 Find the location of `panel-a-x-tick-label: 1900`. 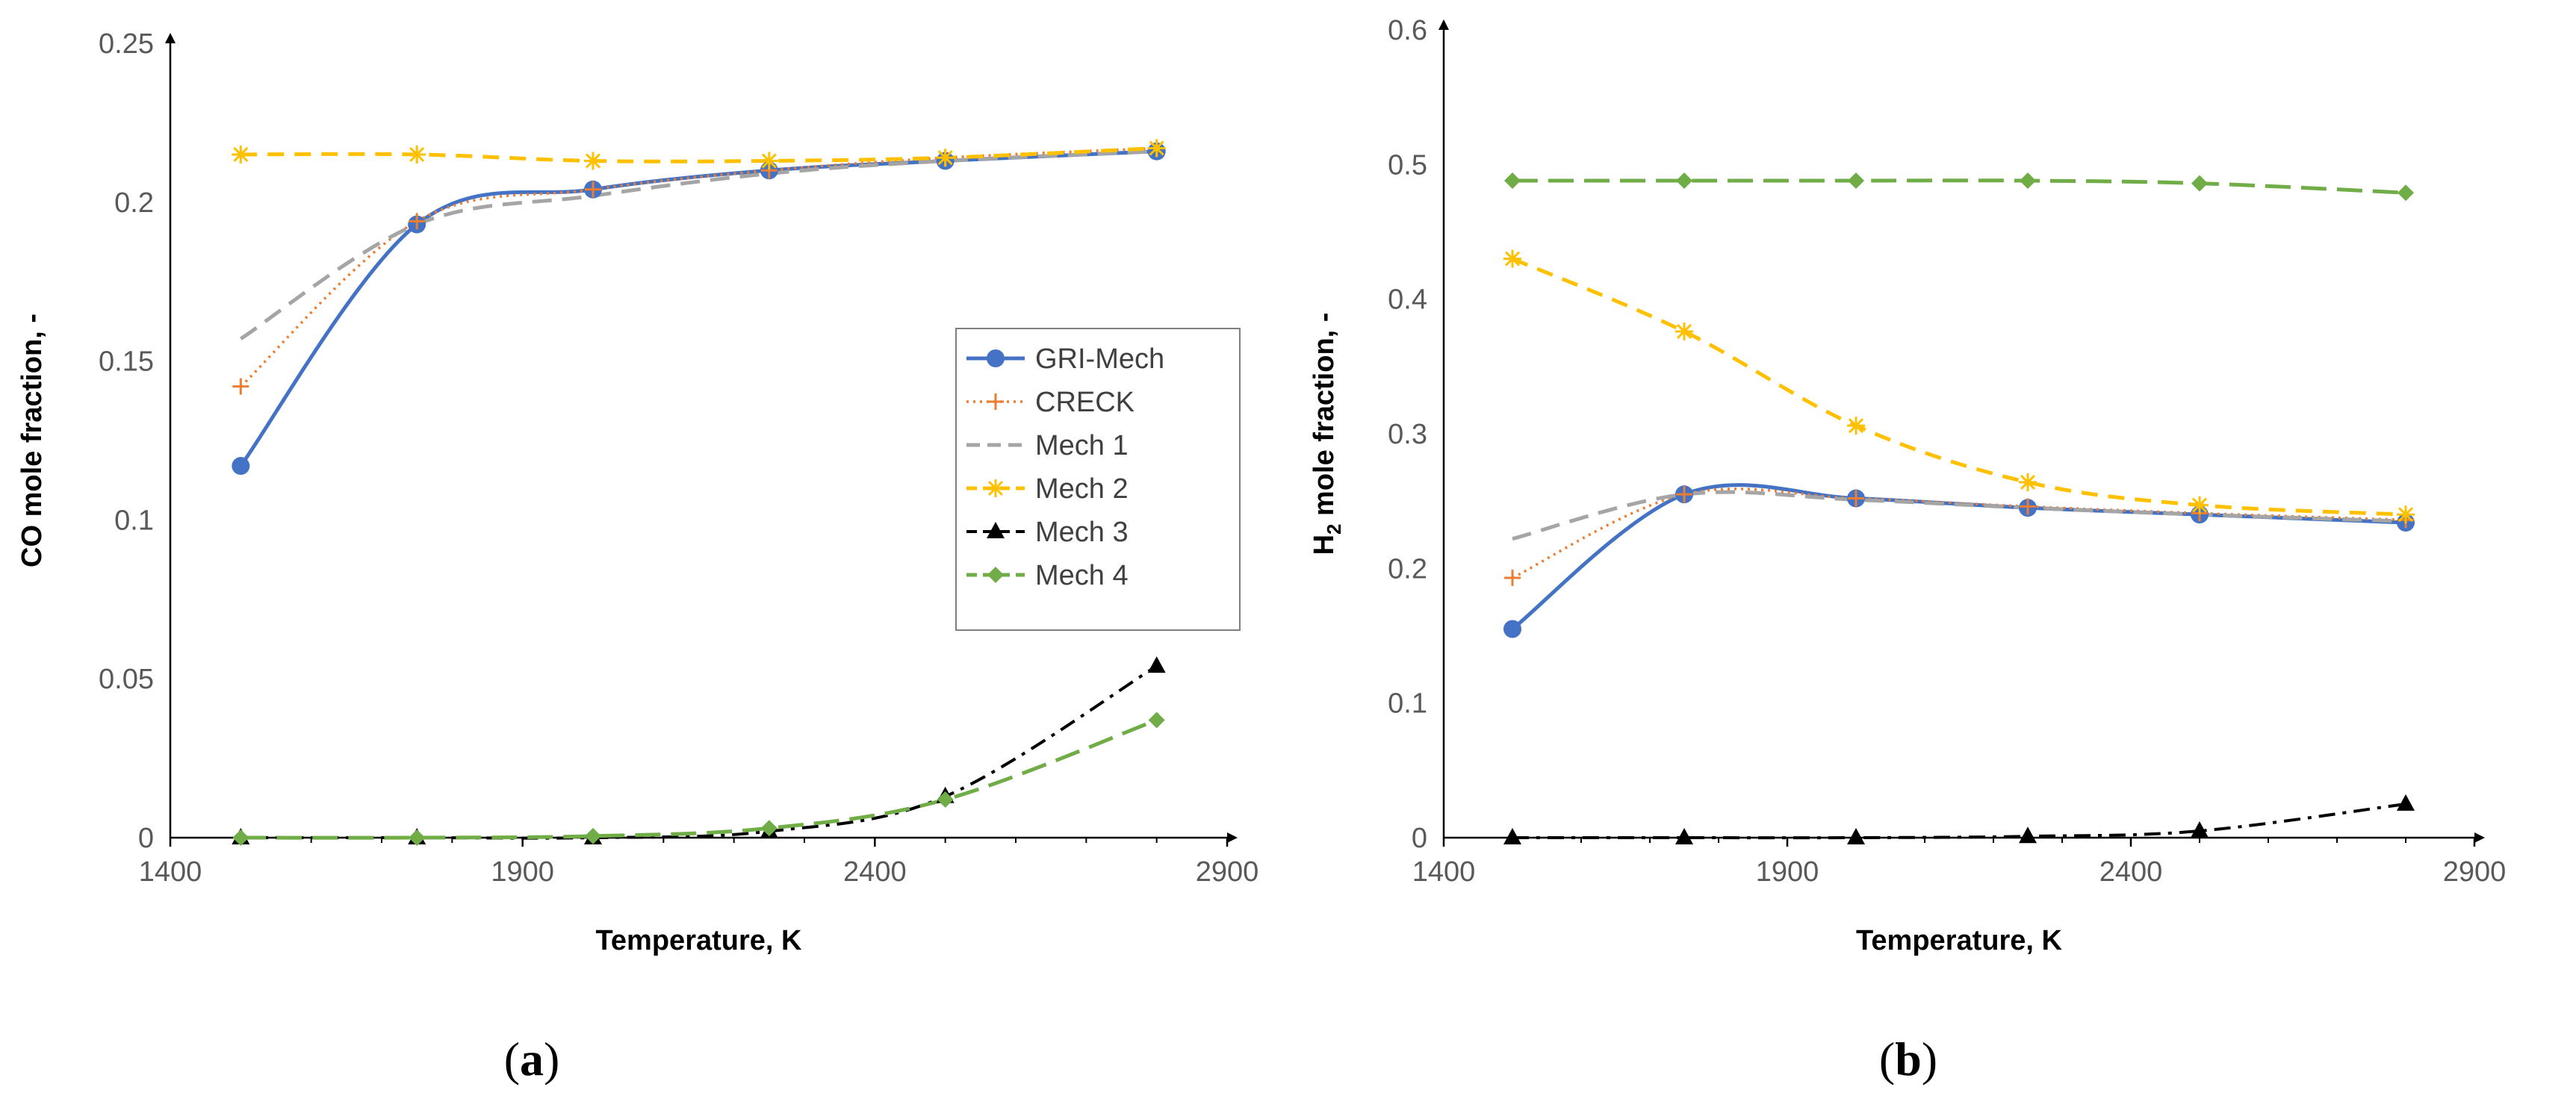

panel-a-x-tick-label: 1900 is located at coordinates (523, 872).